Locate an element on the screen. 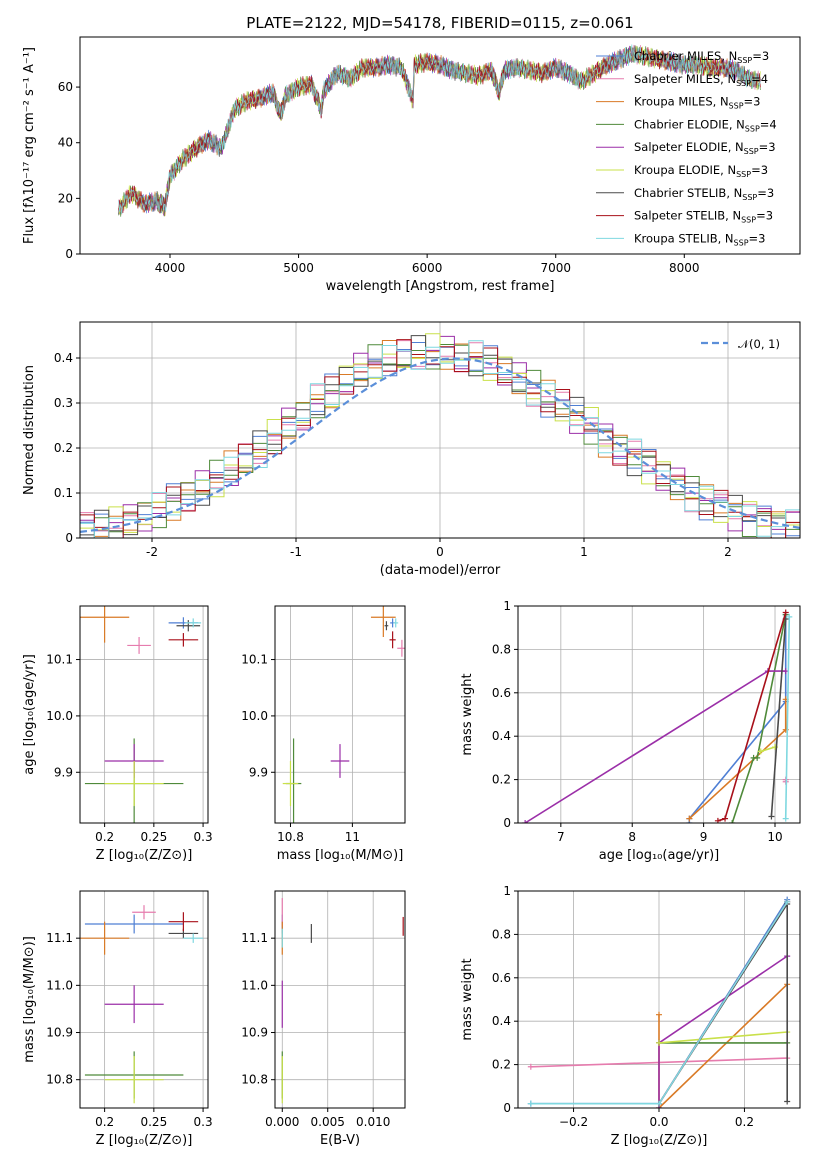 This screenshot has width=819, height=1170. tick-label-x: −0.2 is located at coordinates (573, 1122).